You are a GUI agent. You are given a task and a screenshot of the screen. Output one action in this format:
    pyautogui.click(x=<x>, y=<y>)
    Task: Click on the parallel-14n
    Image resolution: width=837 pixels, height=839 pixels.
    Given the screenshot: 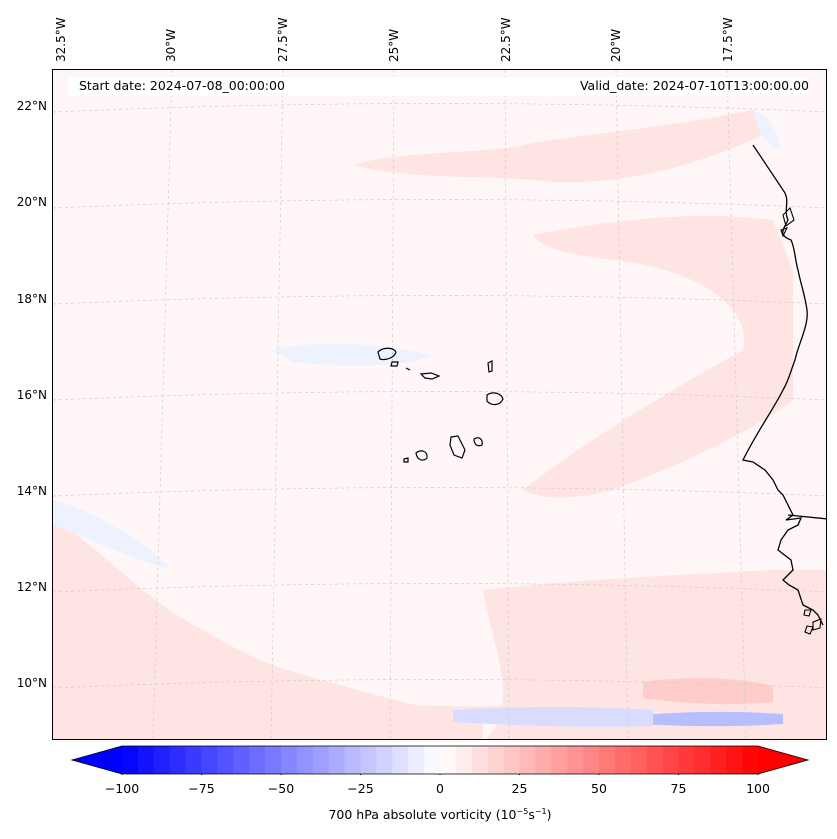 What is the action you would take?
    pyautogui.click(x=439, y=492)
    